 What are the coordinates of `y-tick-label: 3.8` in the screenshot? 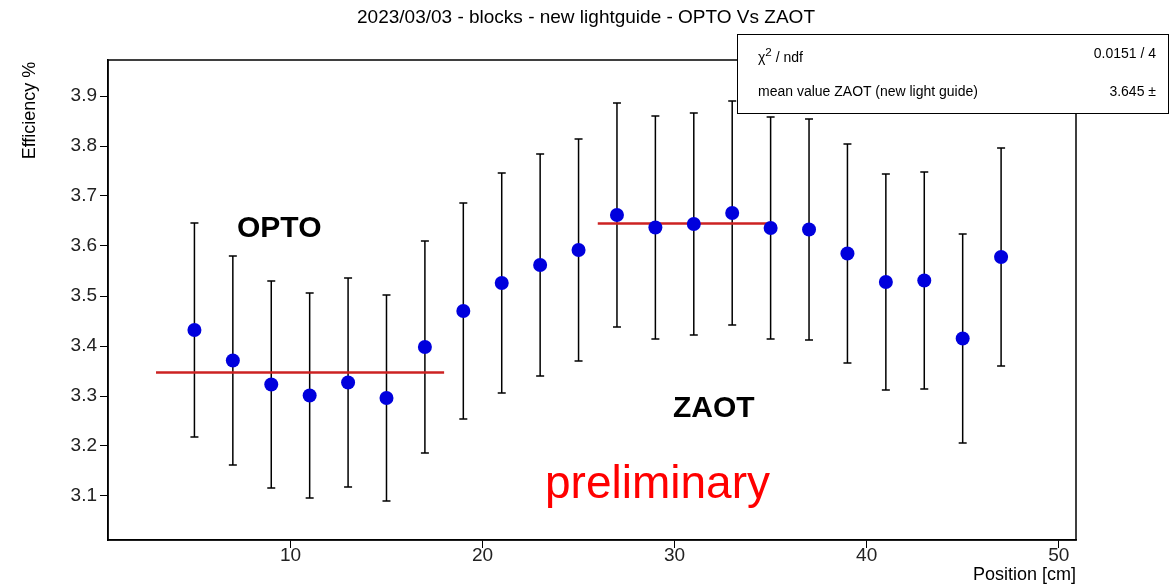 It's located at (83, 145).